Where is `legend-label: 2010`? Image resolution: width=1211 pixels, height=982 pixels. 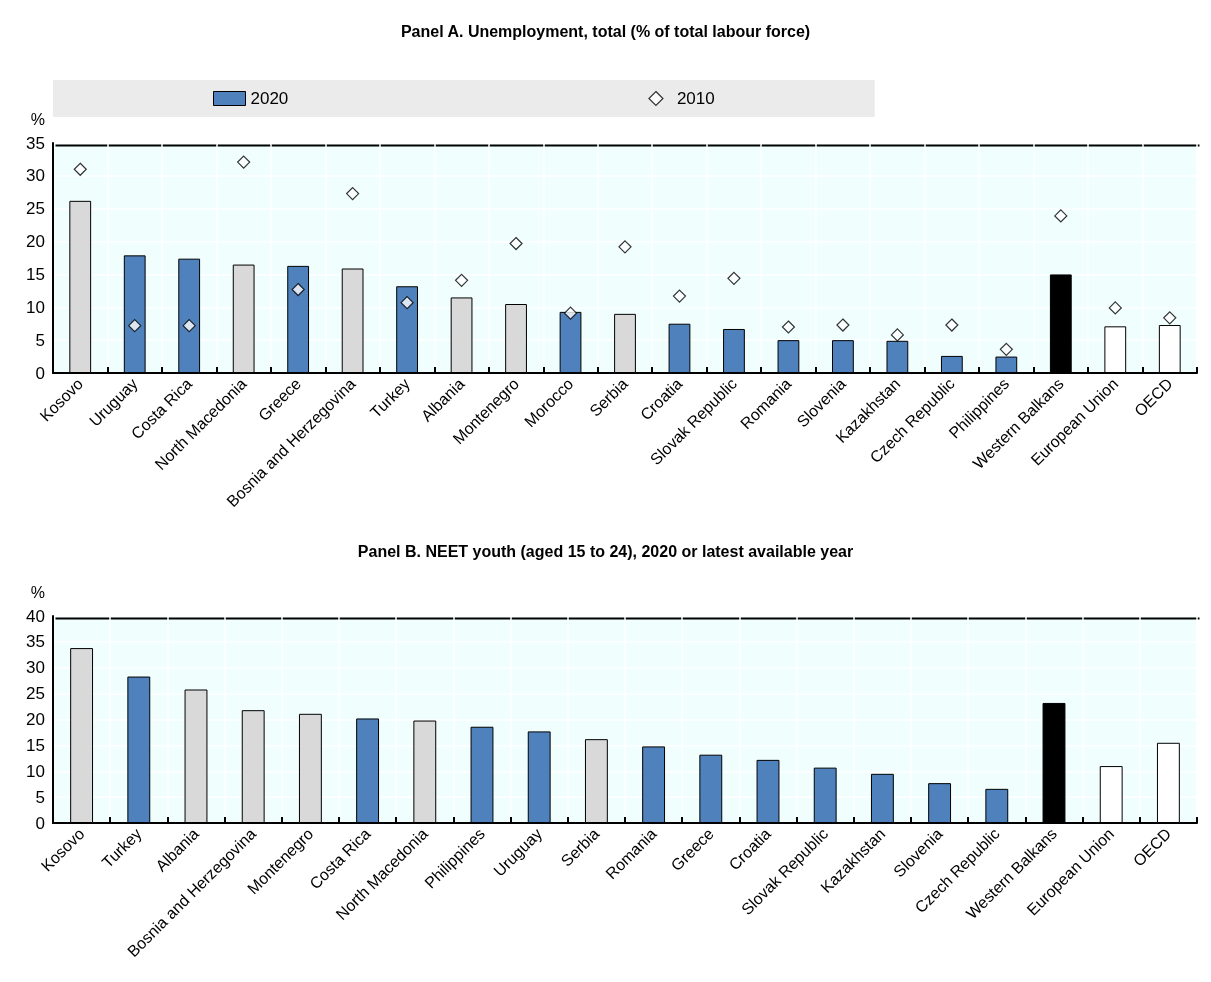
legend-label: 2010 is located at coordinates (695, 98).